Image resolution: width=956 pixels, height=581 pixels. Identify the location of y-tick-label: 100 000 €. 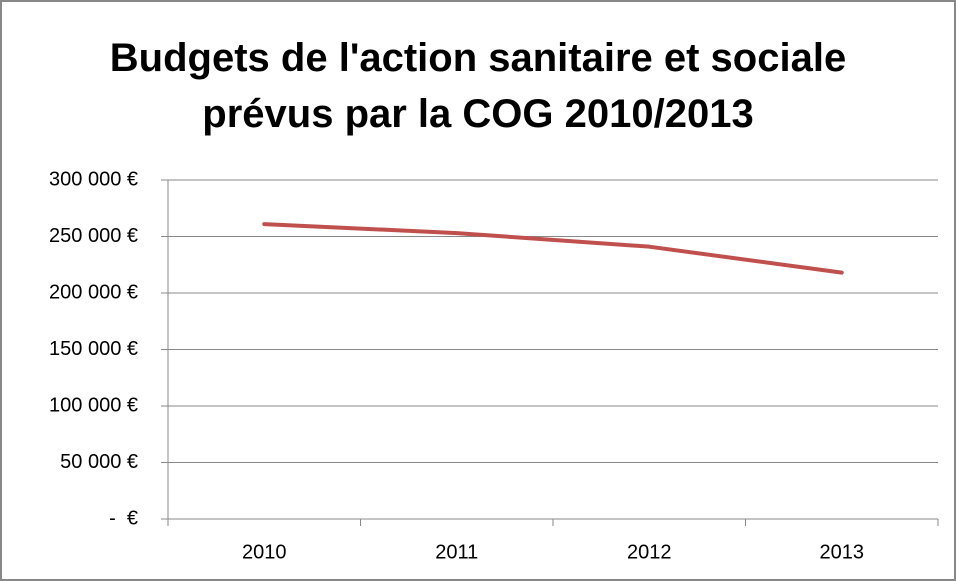
(93, 405).